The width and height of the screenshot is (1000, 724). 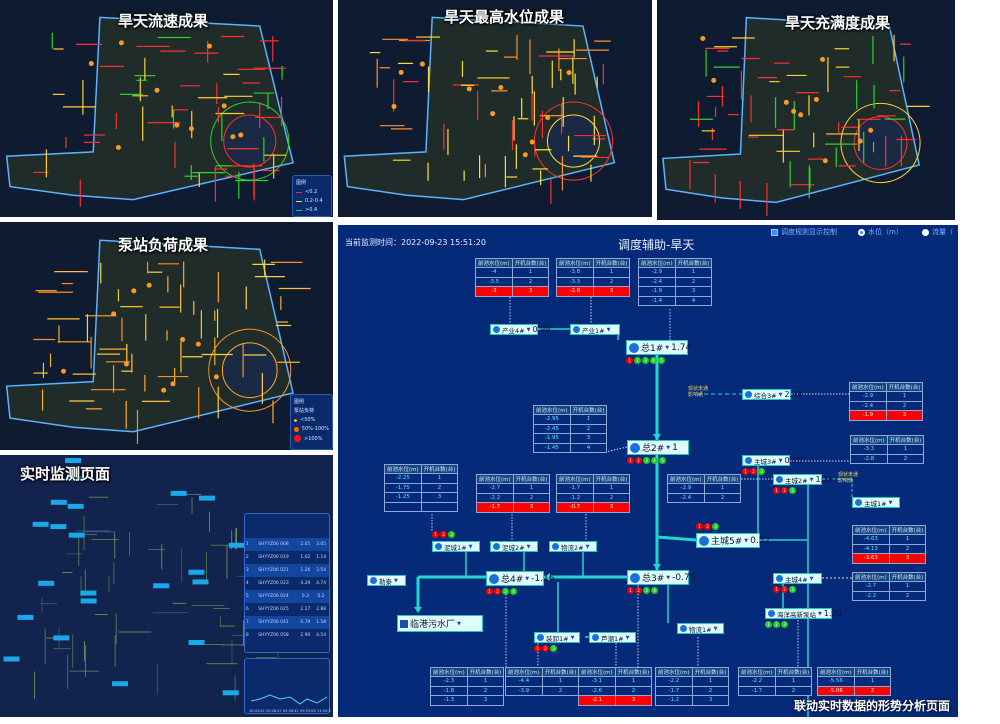 I want to click on pump-station-node: 勒泰 ▼, so click(x=386, y=580).